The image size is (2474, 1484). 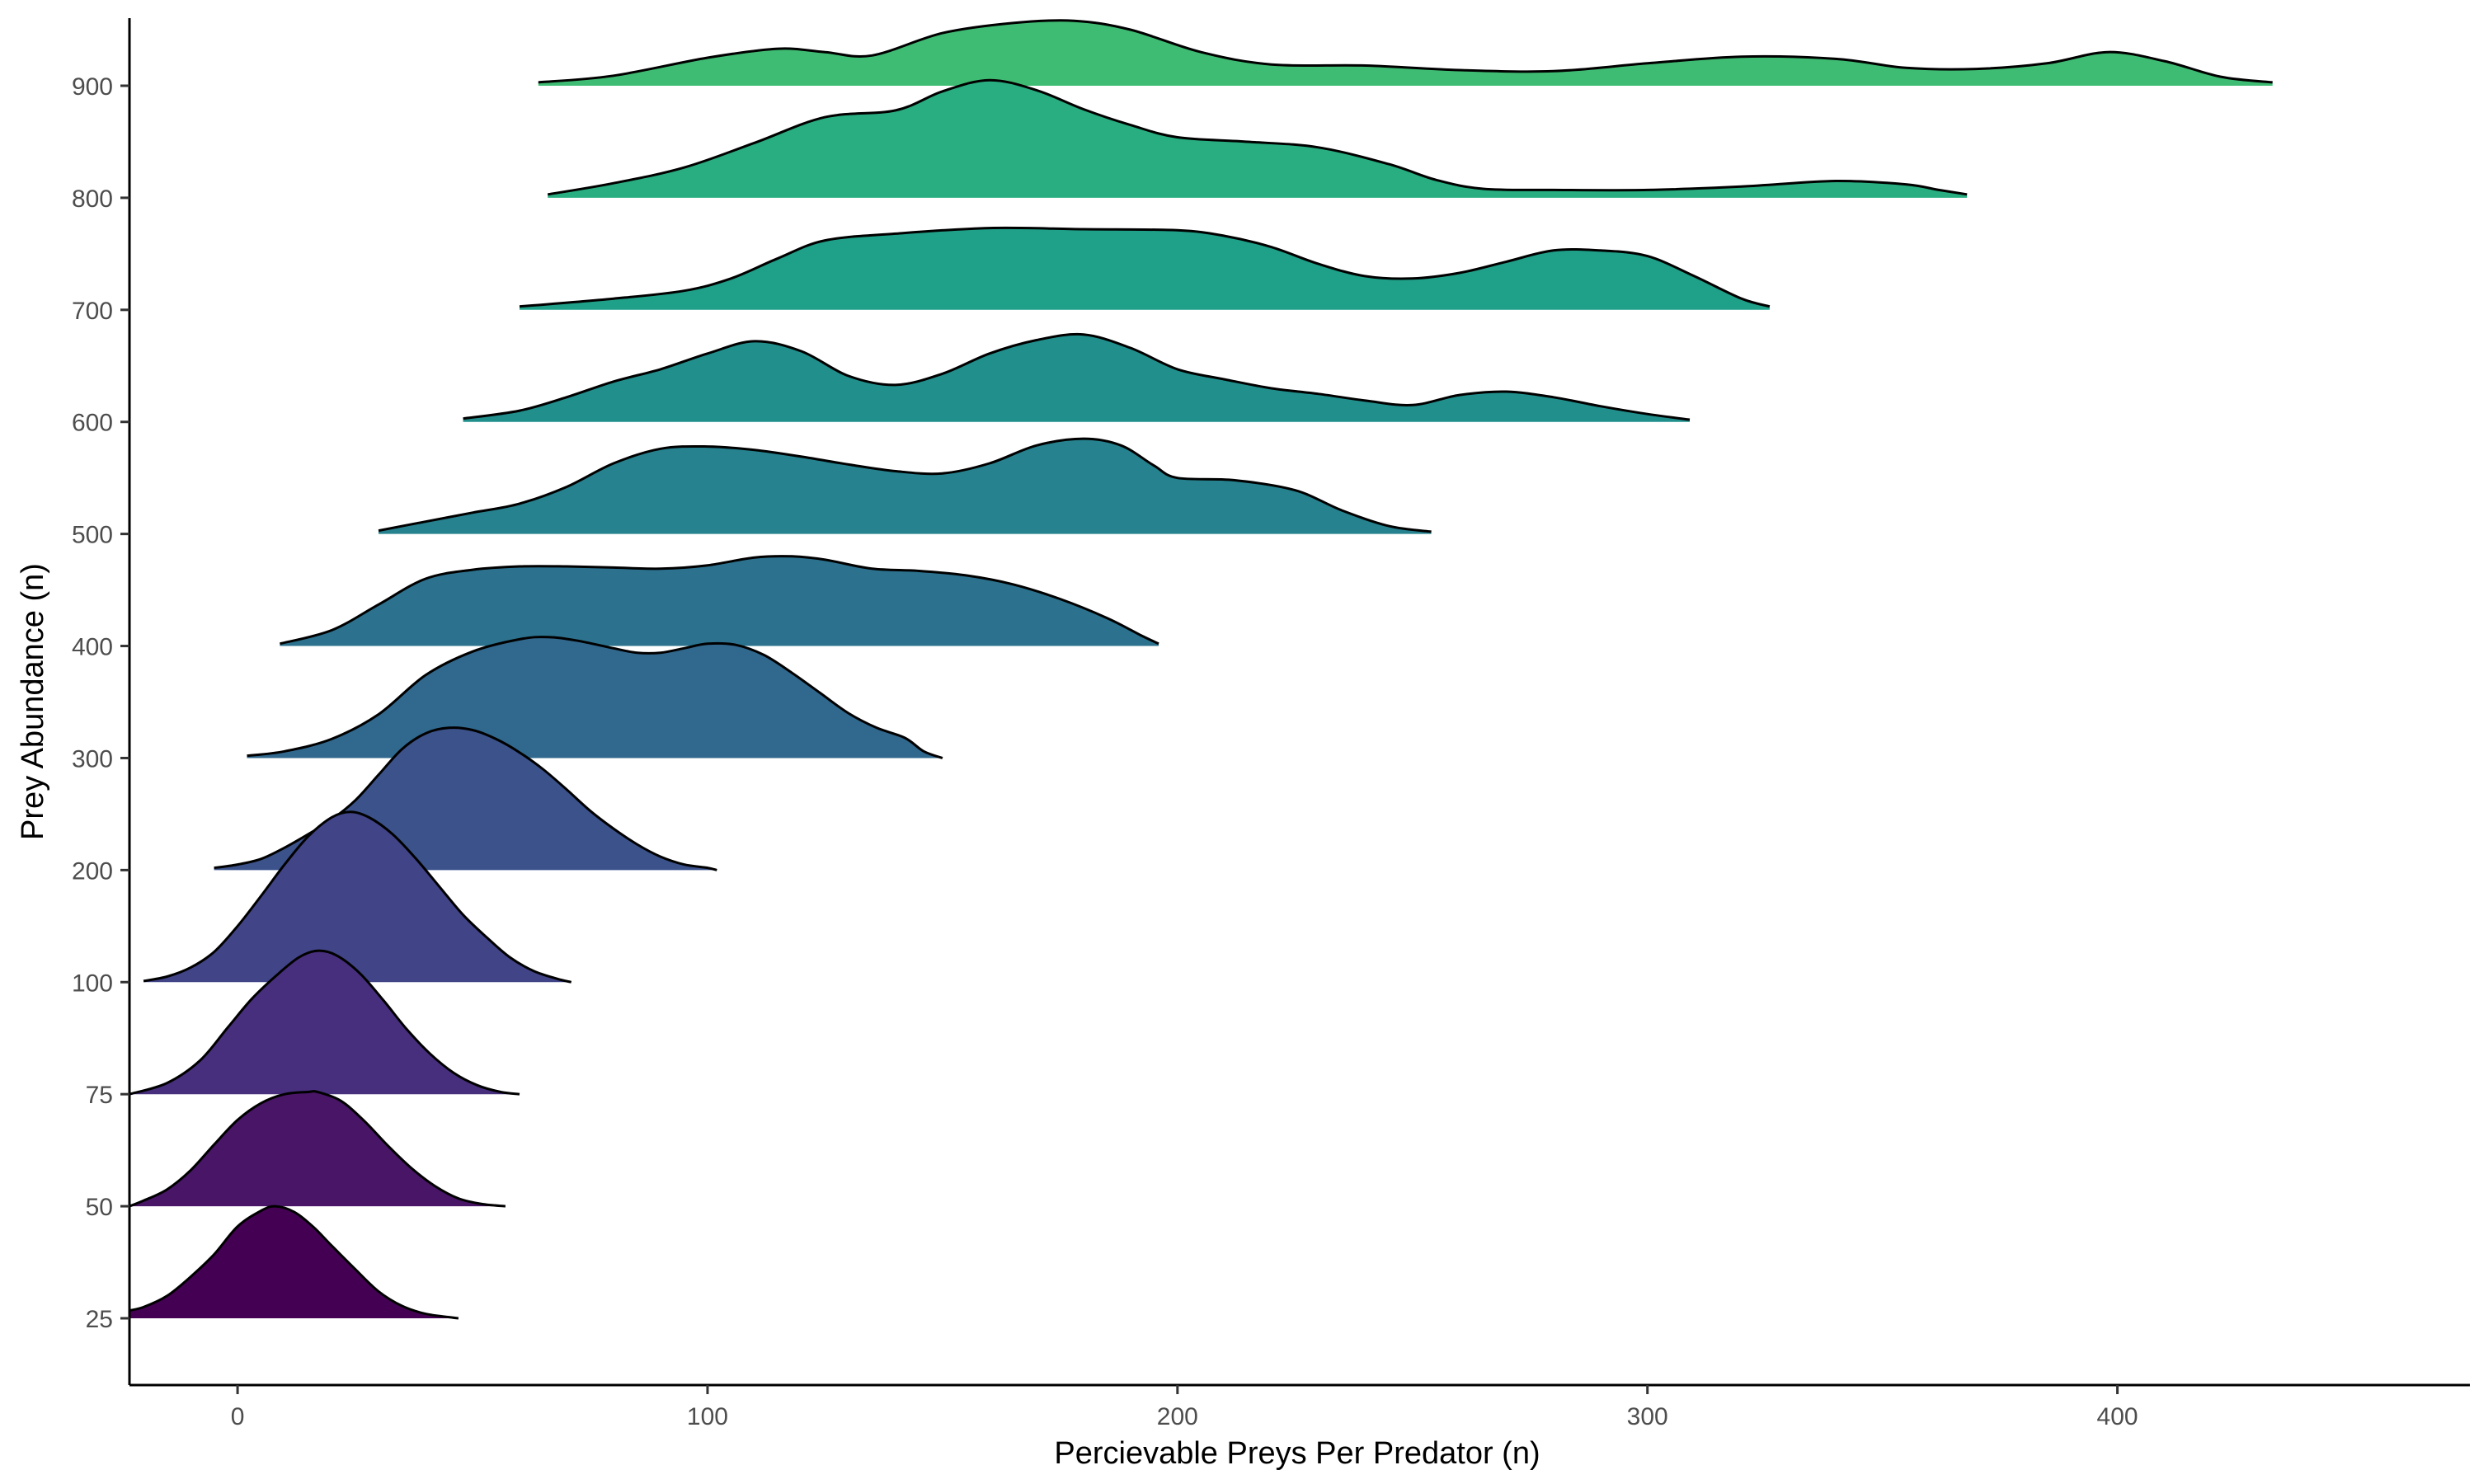 I want to click on y-tick-label: 500, so click(x=92, y=535).